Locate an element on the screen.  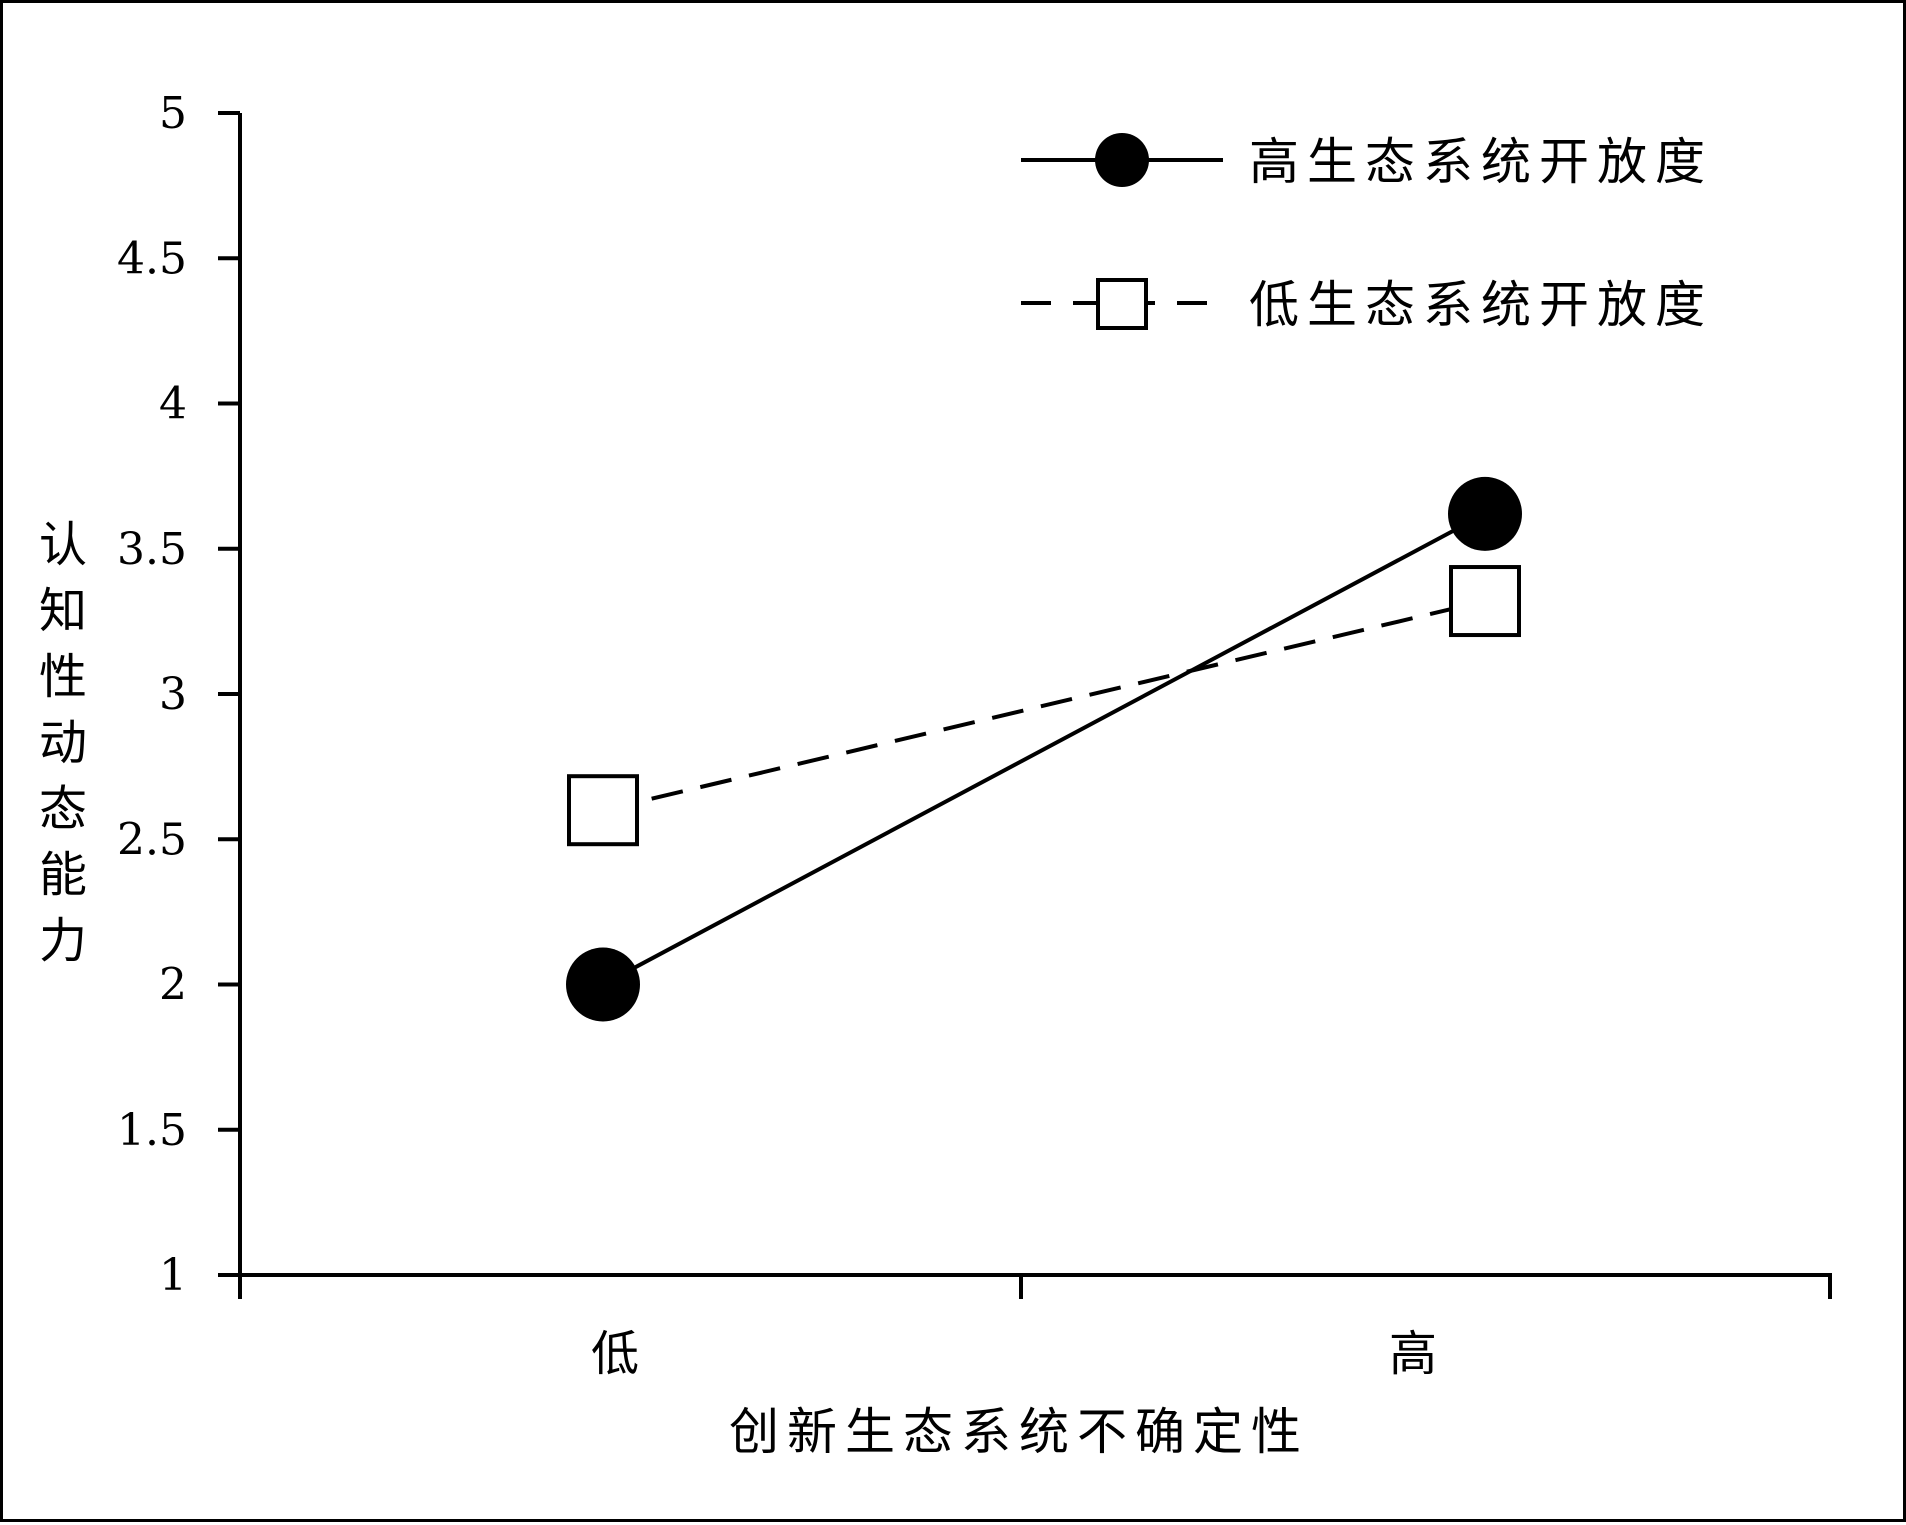
y-axis-title-char: 态 is located at coordinates (63, 809).